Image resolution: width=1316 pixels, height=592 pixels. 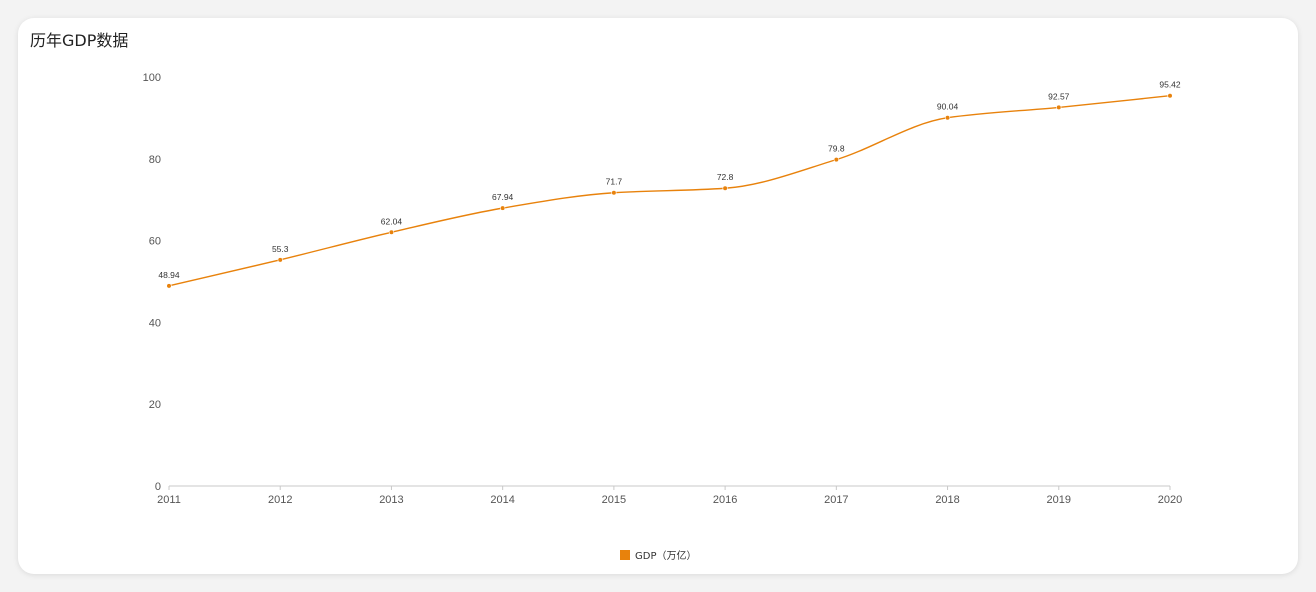 What do you see at coordinates (614, 182) in the screenshot?
I see `data-label: 71.7` at bounding box center [614, 182].